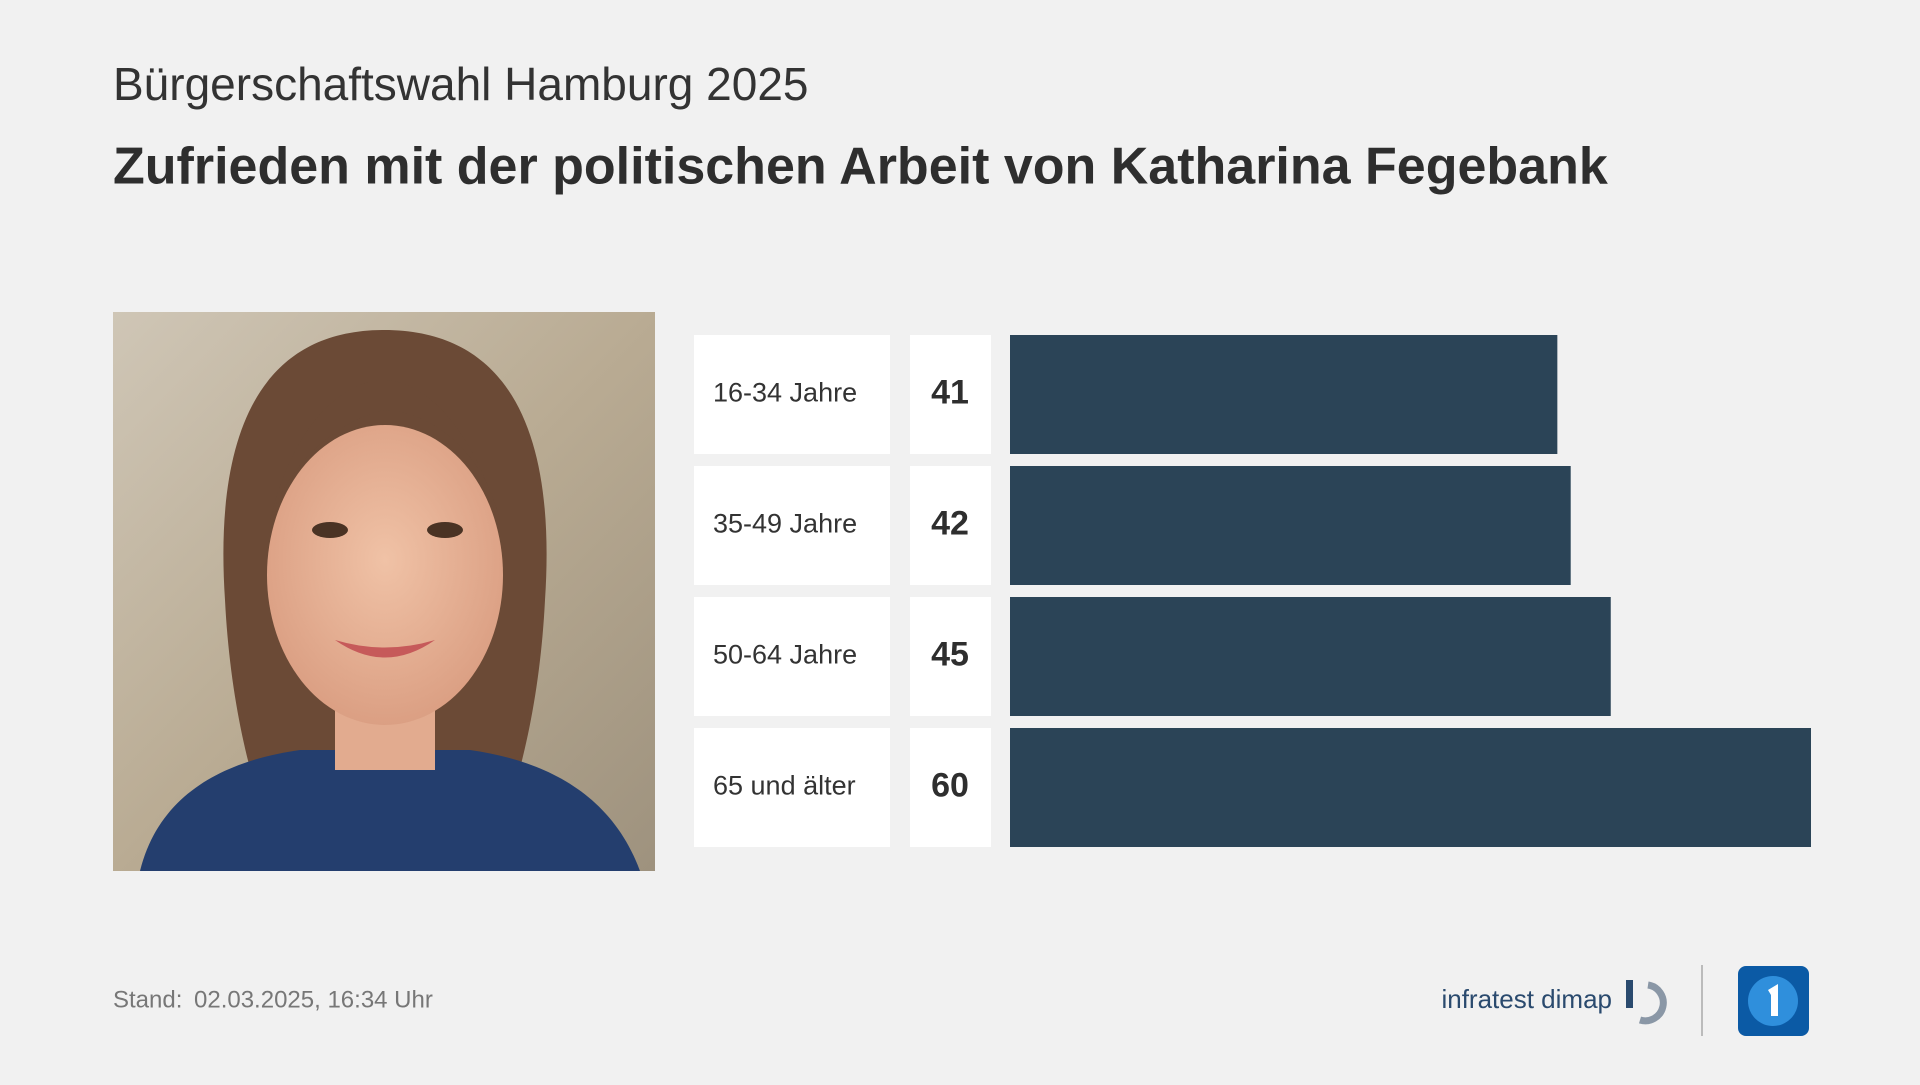 Image resolution: width=1920 pixels, height=1085 pixels. I want to click on value-label: 41, so click(950, 392).